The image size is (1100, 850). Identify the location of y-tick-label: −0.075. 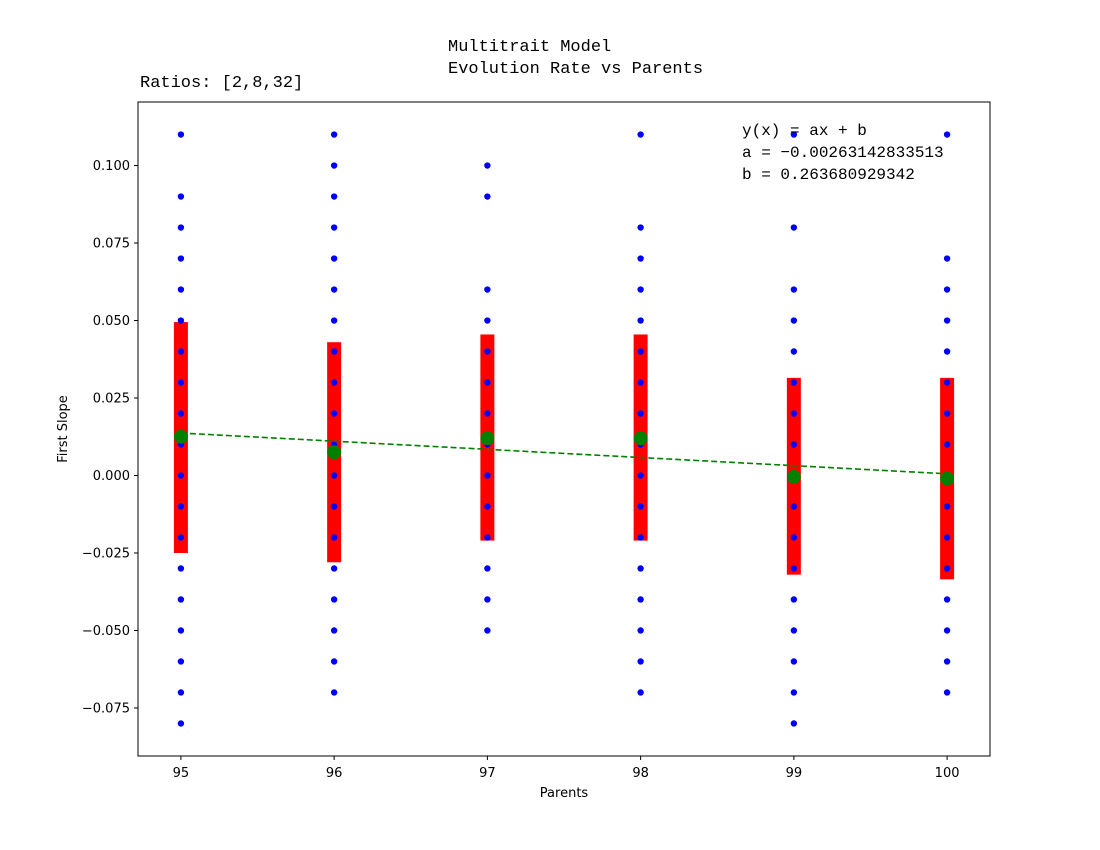
(106, 708).